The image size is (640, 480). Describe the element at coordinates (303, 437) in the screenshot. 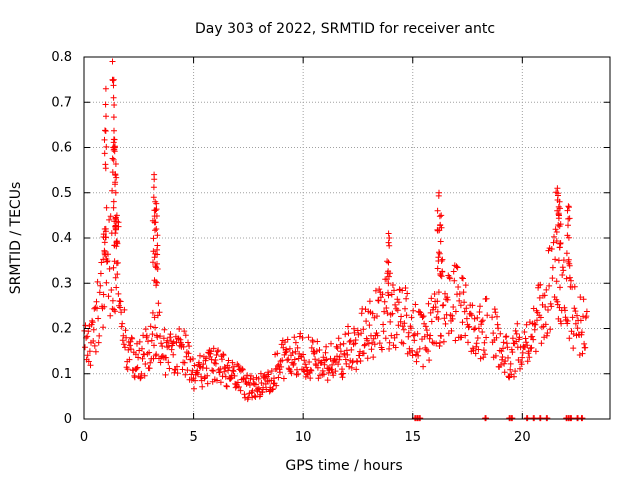

I see `x-tick-label: 10` at that location.